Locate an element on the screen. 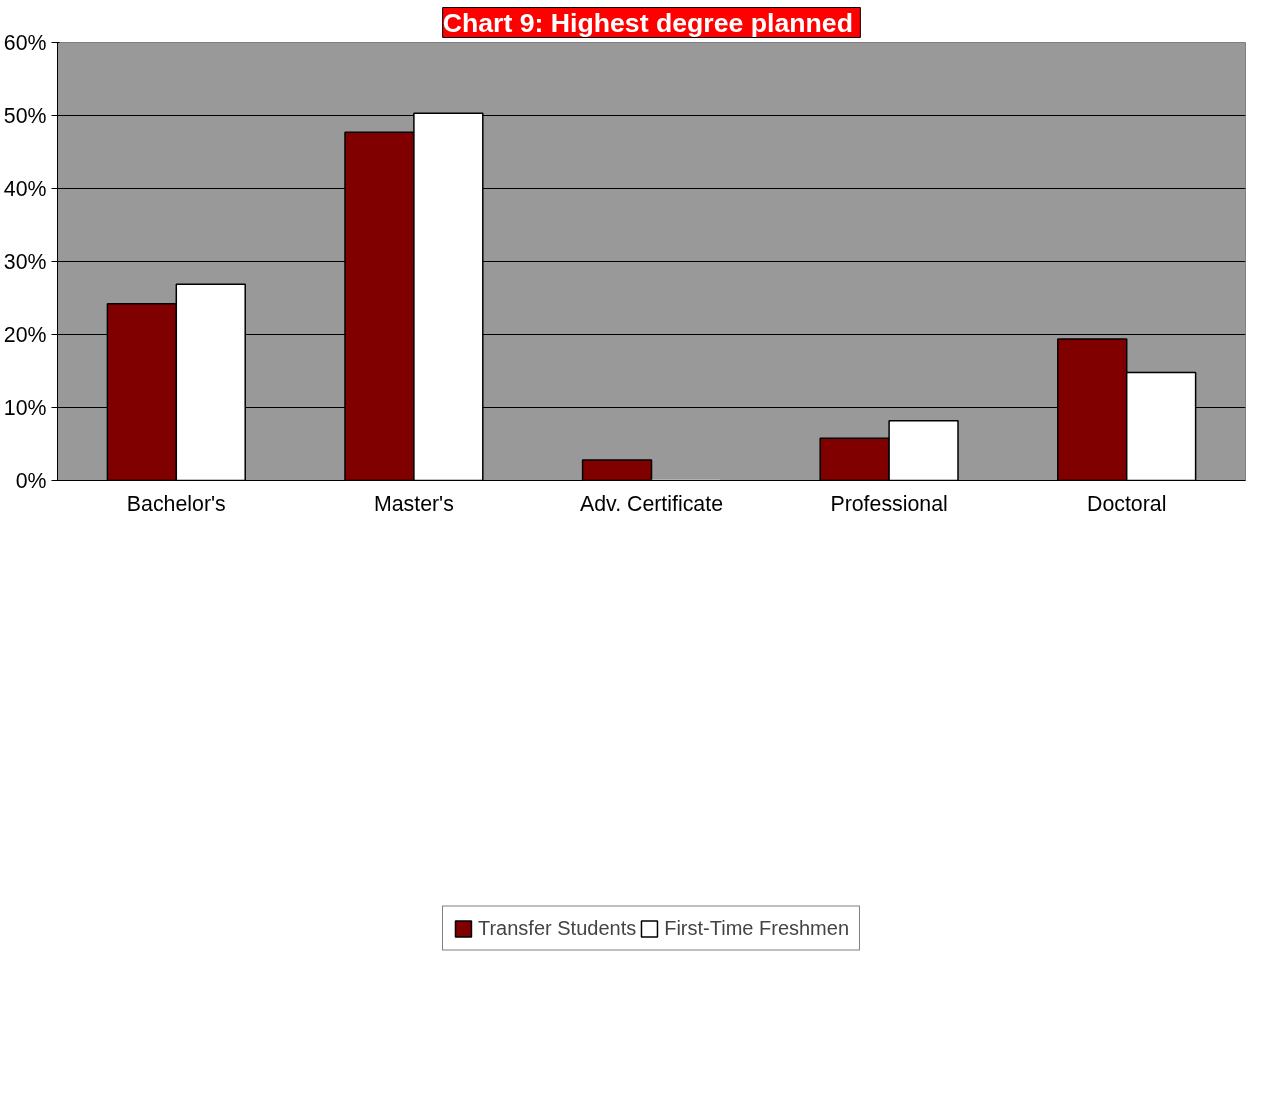 This screenshot has height=1116, width=1278. y-tick-label: 20% is located at coordinates (25, 334).